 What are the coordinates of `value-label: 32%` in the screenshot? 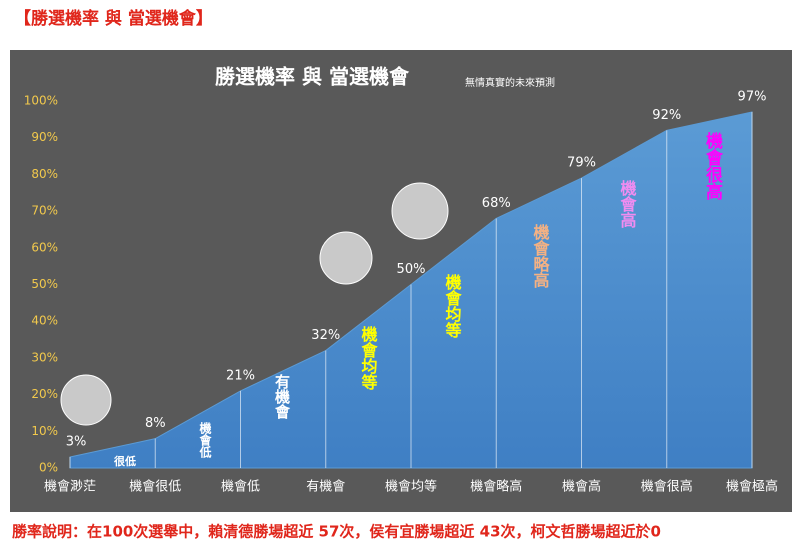 It's located at (325, 335).